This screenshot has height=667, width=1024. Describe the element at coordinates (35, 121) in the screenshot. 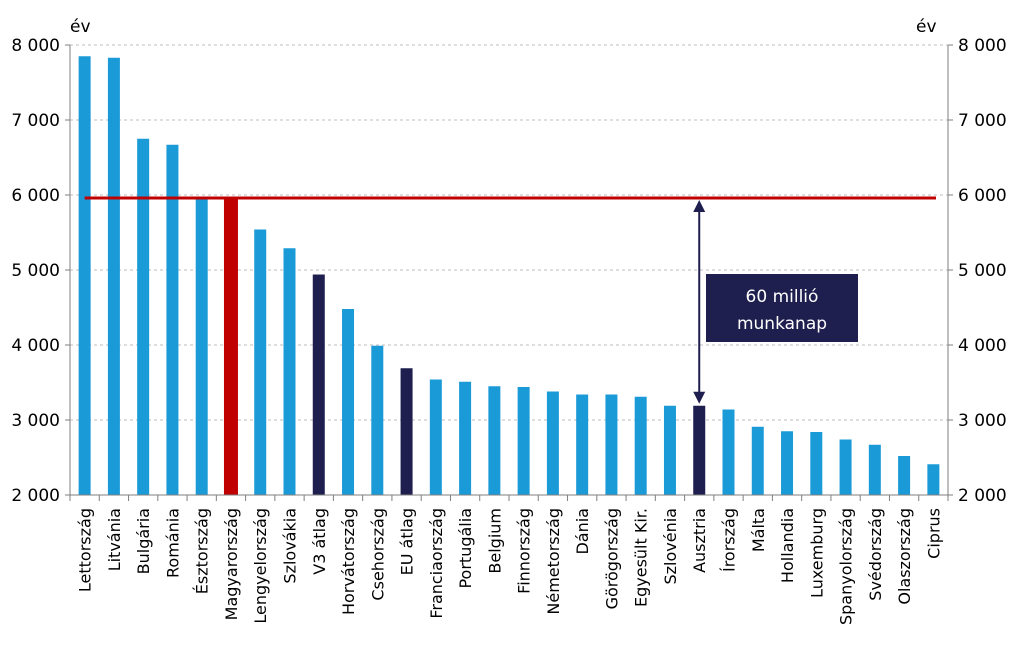

I see `y-tick-label-left: 7 000` at that location.